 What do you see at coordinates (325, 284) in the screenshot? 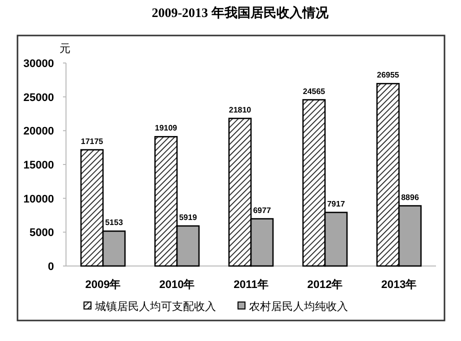
I see `x-tick-label: 2012年` at bounding box center [325, 284].